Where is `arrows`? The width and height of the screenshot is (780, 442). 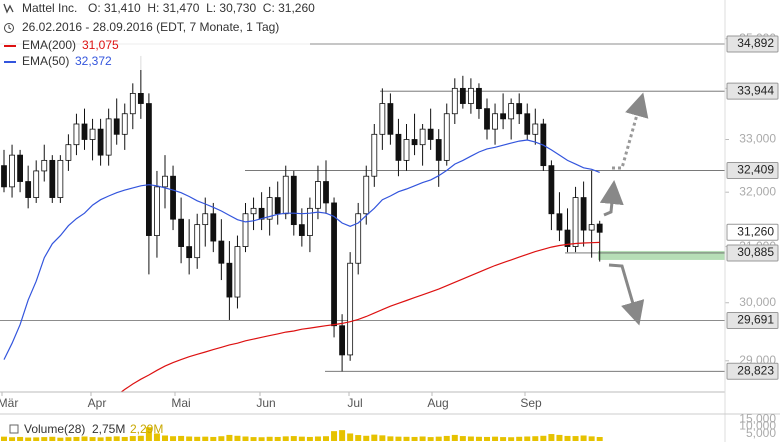 arrows is located at coordinates (624, 209).